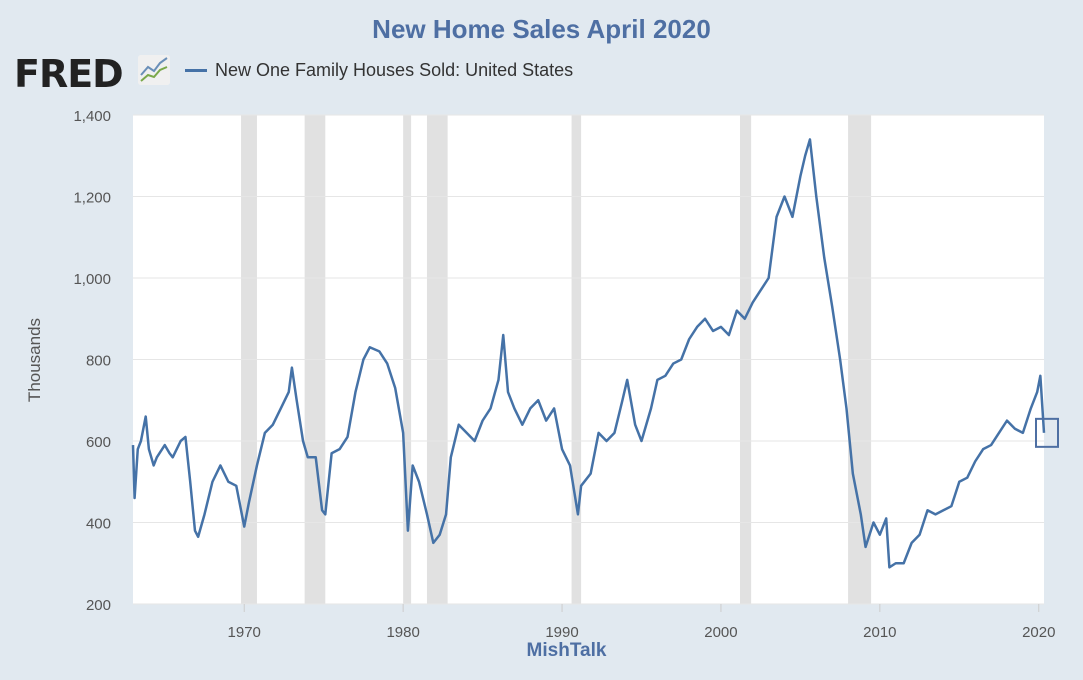  Describe the element at coordinates (69, 74) in the screenshot. I see `fred-logo: FRED` at that location.